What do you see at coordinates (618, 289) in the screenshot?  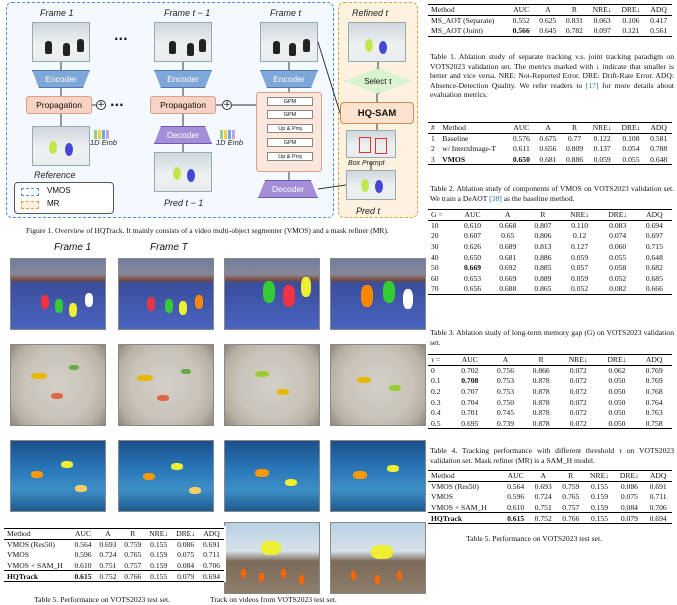 I see `table-cell: 0.082` at bounding box center [618, 289].